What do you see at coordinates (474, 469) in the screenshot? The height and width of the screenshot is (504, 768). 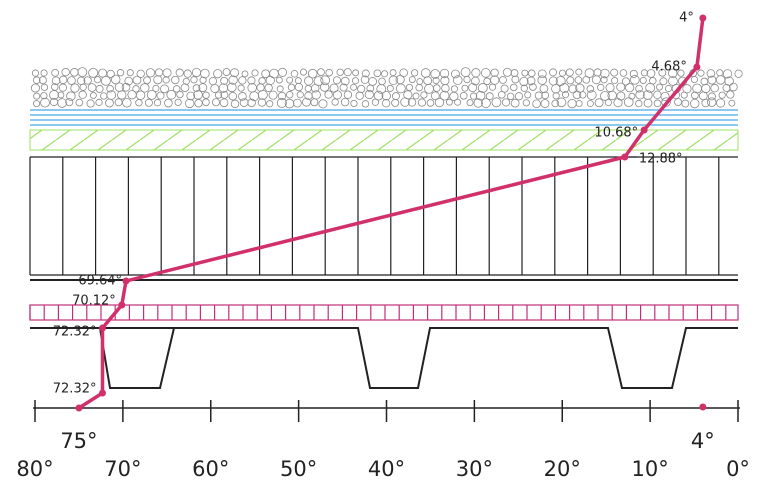 I see `x-tick-label: 30°` at bounding box center [474, 469].